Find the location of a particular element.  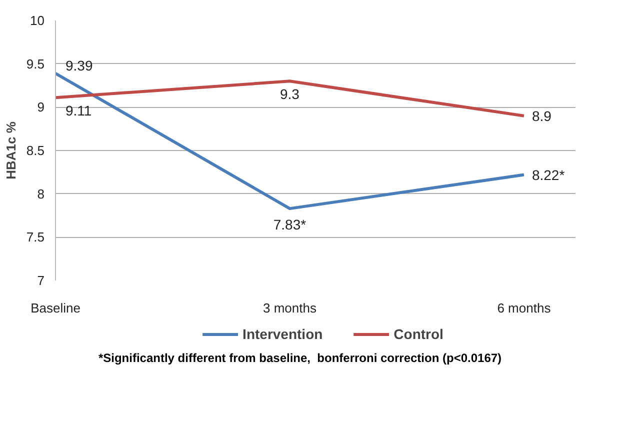

y-axis-title: HBA1c % is located at coordinates (10, 150).